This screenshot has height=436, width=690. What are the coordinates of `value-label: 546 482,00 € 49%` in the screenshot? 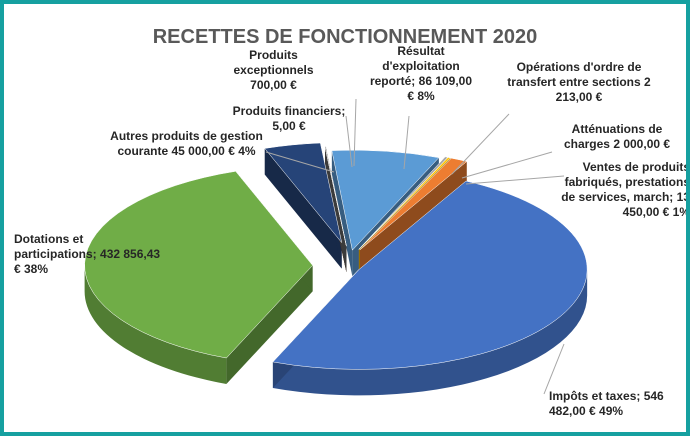 It's located at (606, 403).